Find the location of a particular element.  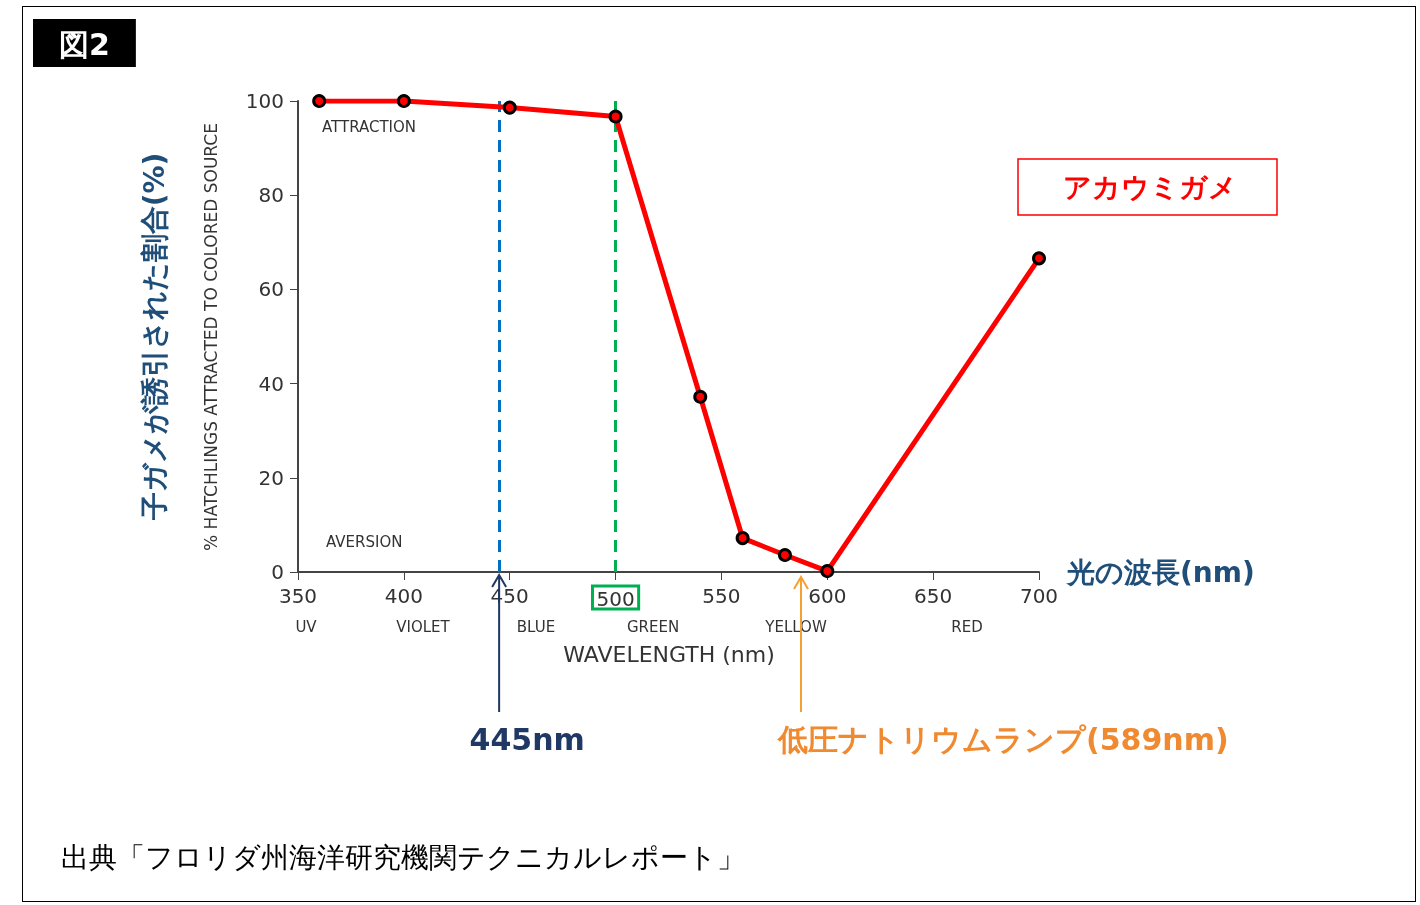

y-tick-label: 40 is located at coordinates (271, 383).